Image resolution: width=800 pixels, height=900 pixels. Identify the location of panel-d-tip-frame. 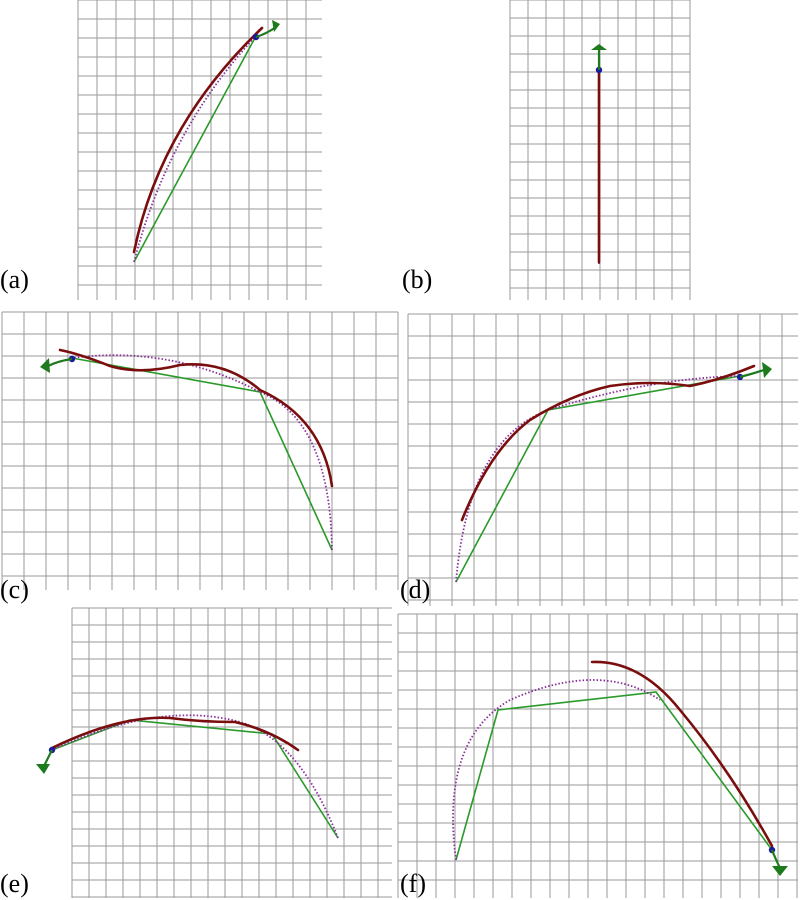
(754, 371).